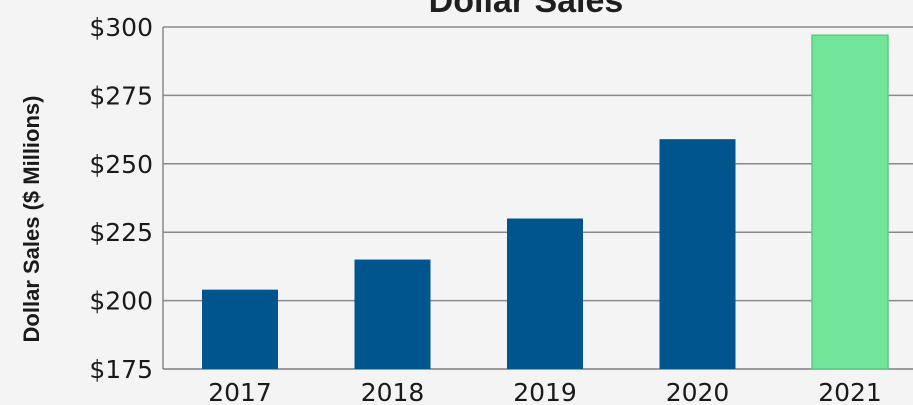 The image size is (913, 405). Describe the element at coordinates (526, 10) in the screenshot. I see `chart-title: Dollar Sales` at that location.